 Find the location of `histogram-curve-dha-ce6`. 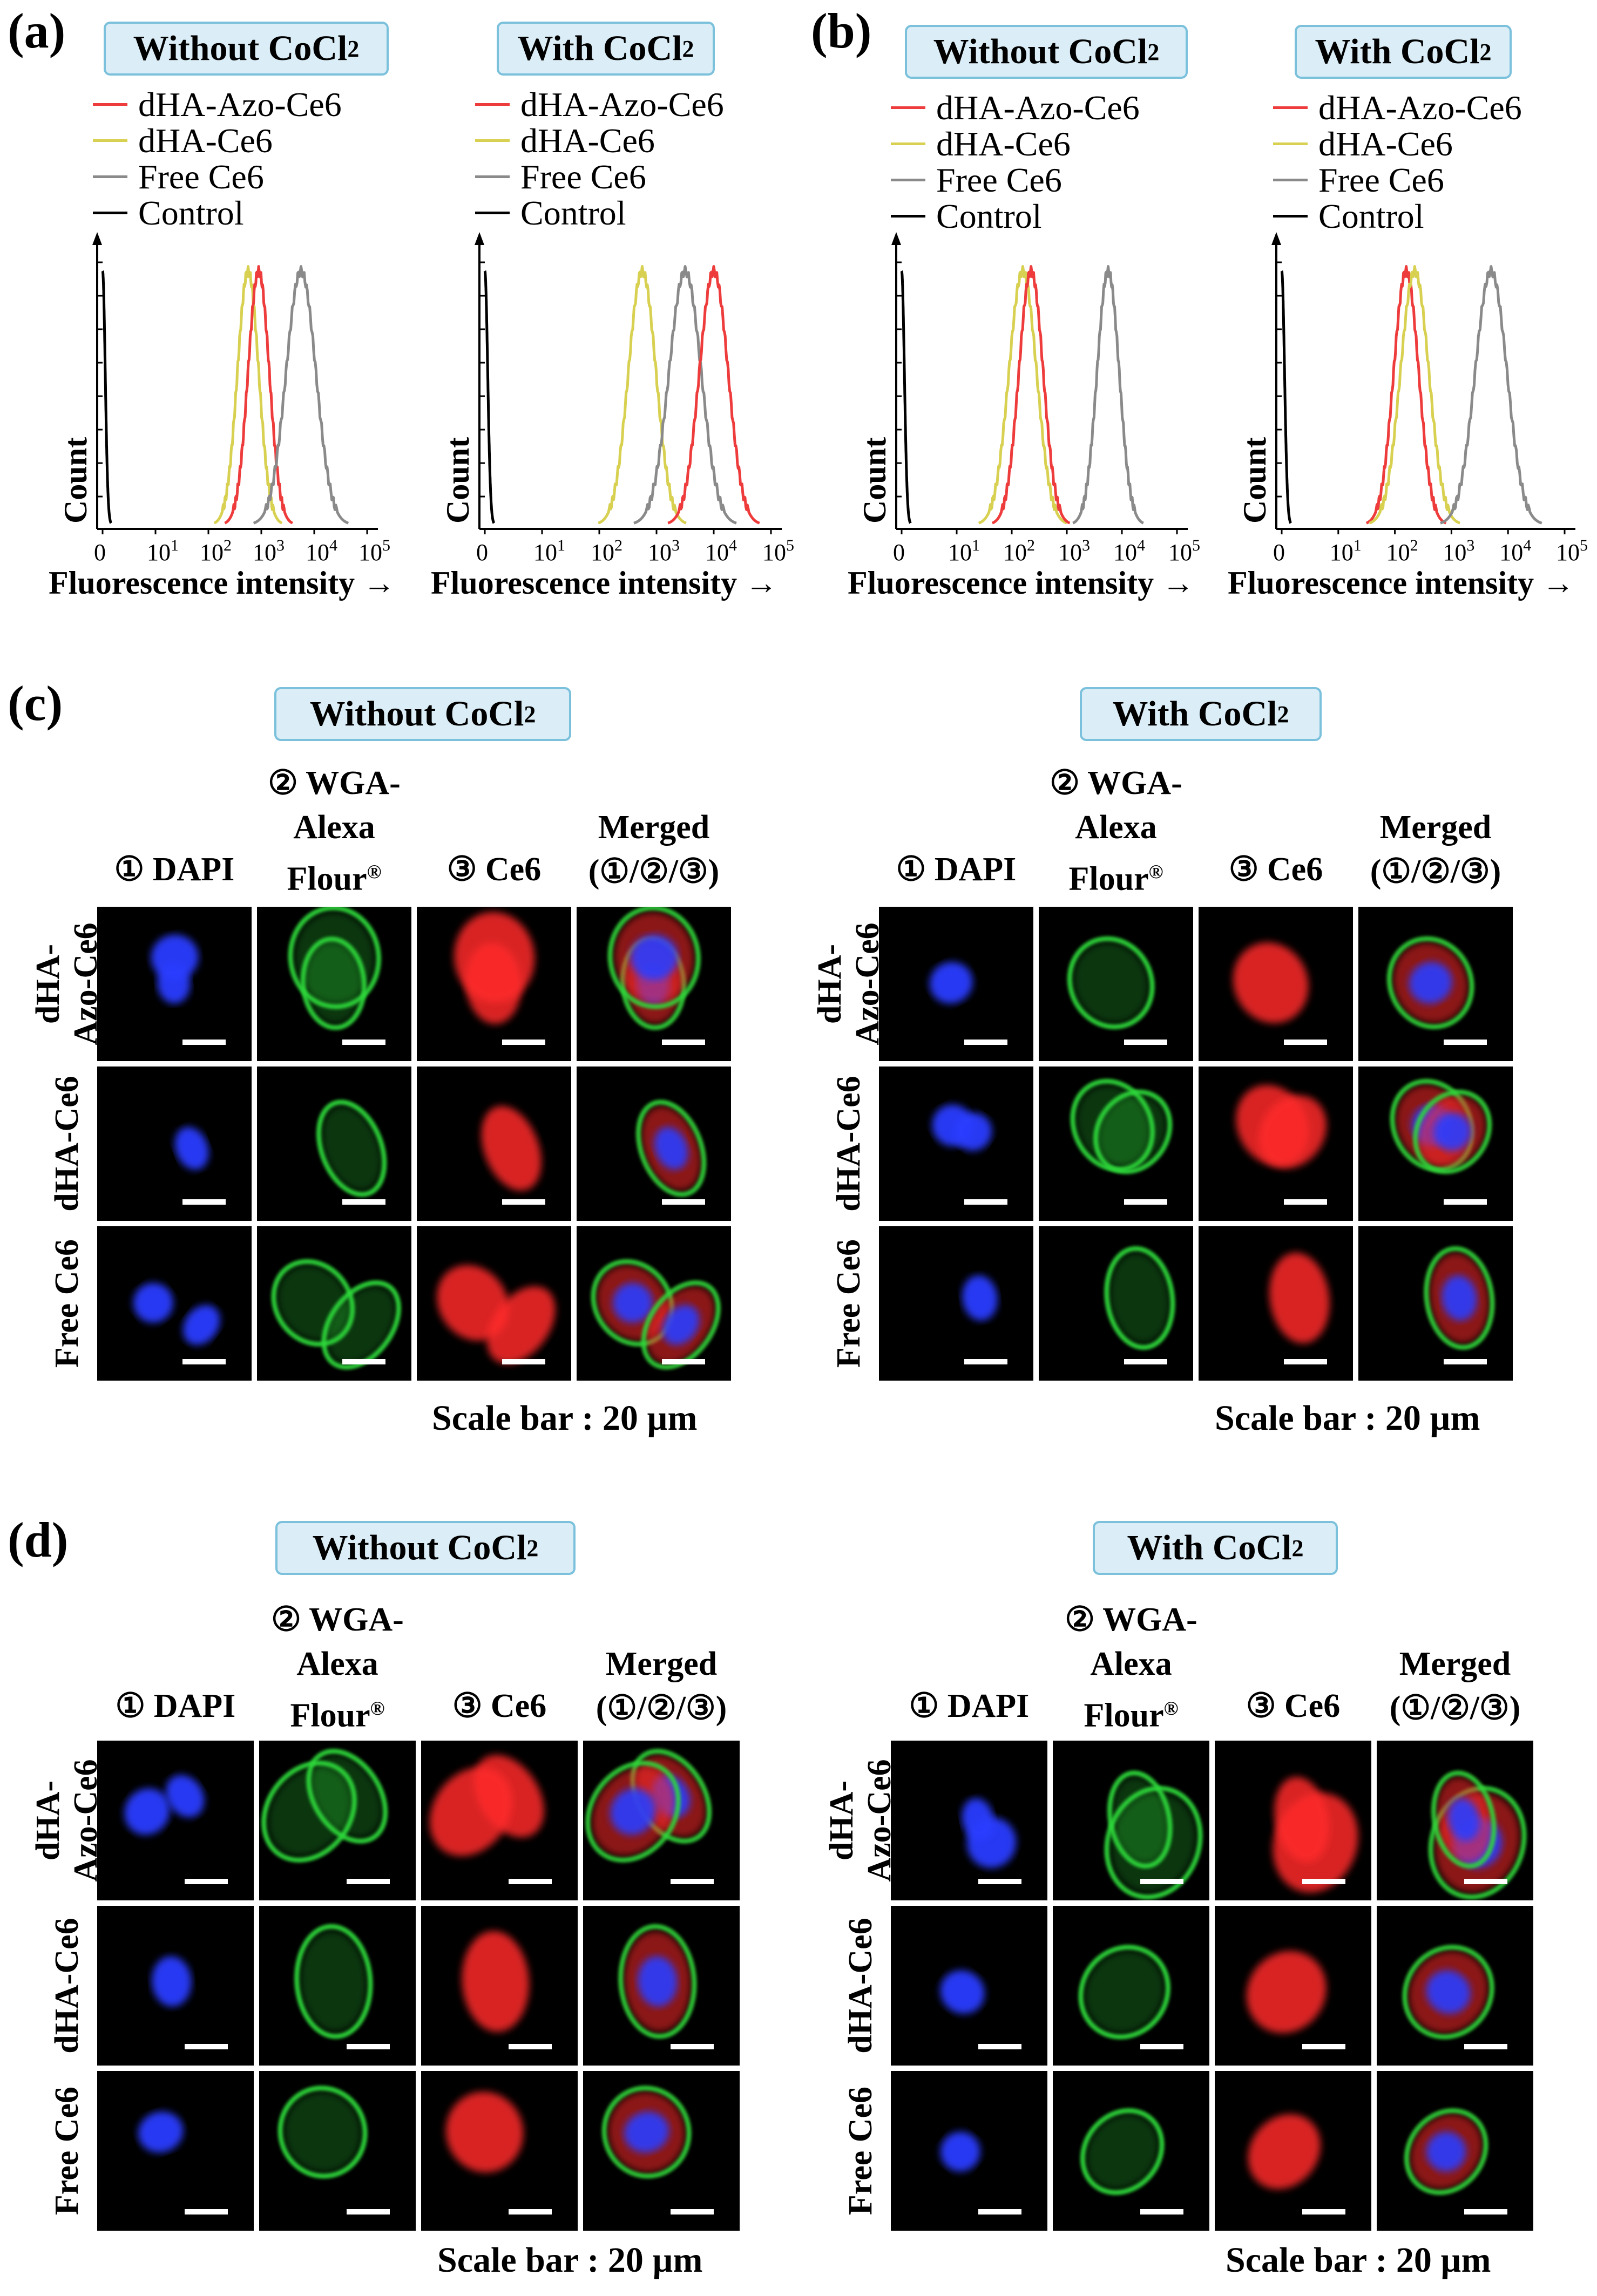

histogram-curve-dha-ce6 is located at coordinates (1415, 395).